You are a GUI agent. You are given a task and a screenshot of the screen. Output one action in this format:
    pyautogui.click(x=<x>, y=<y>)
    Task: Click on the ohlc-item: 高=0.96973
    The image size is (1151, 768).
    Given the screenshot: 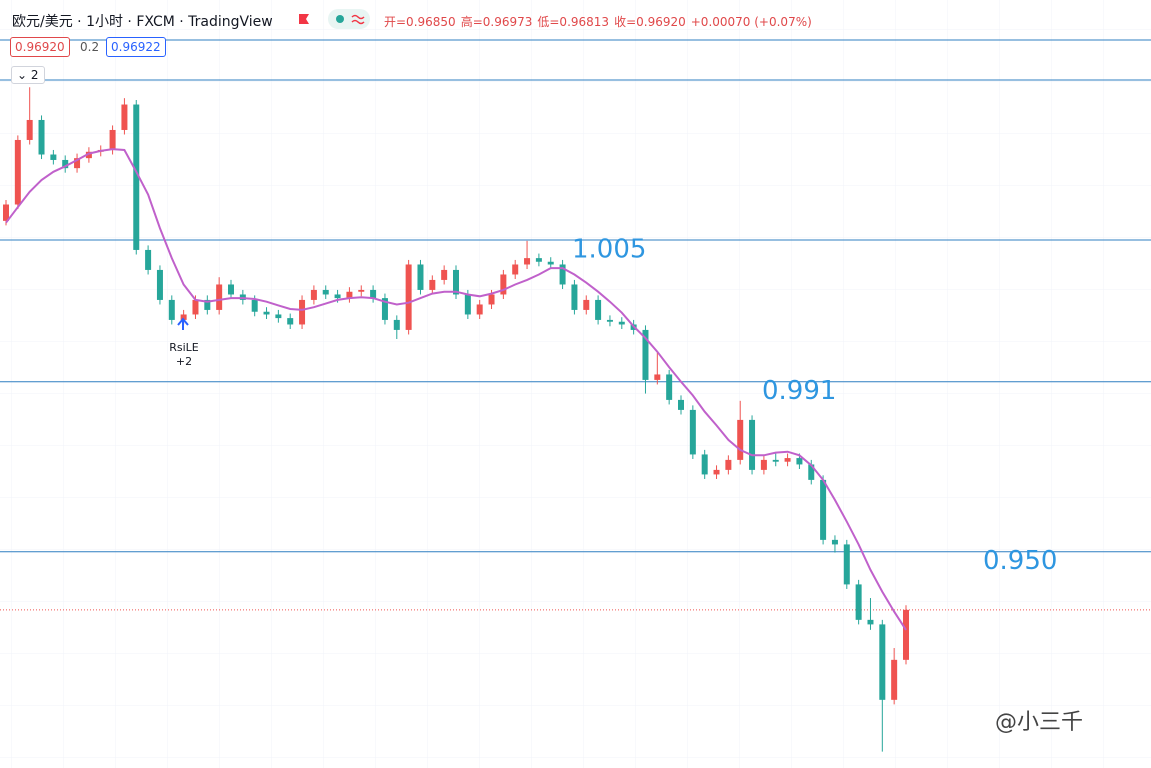 What is the action you would take?
    pyautogui.click(x=496, y=22)
    